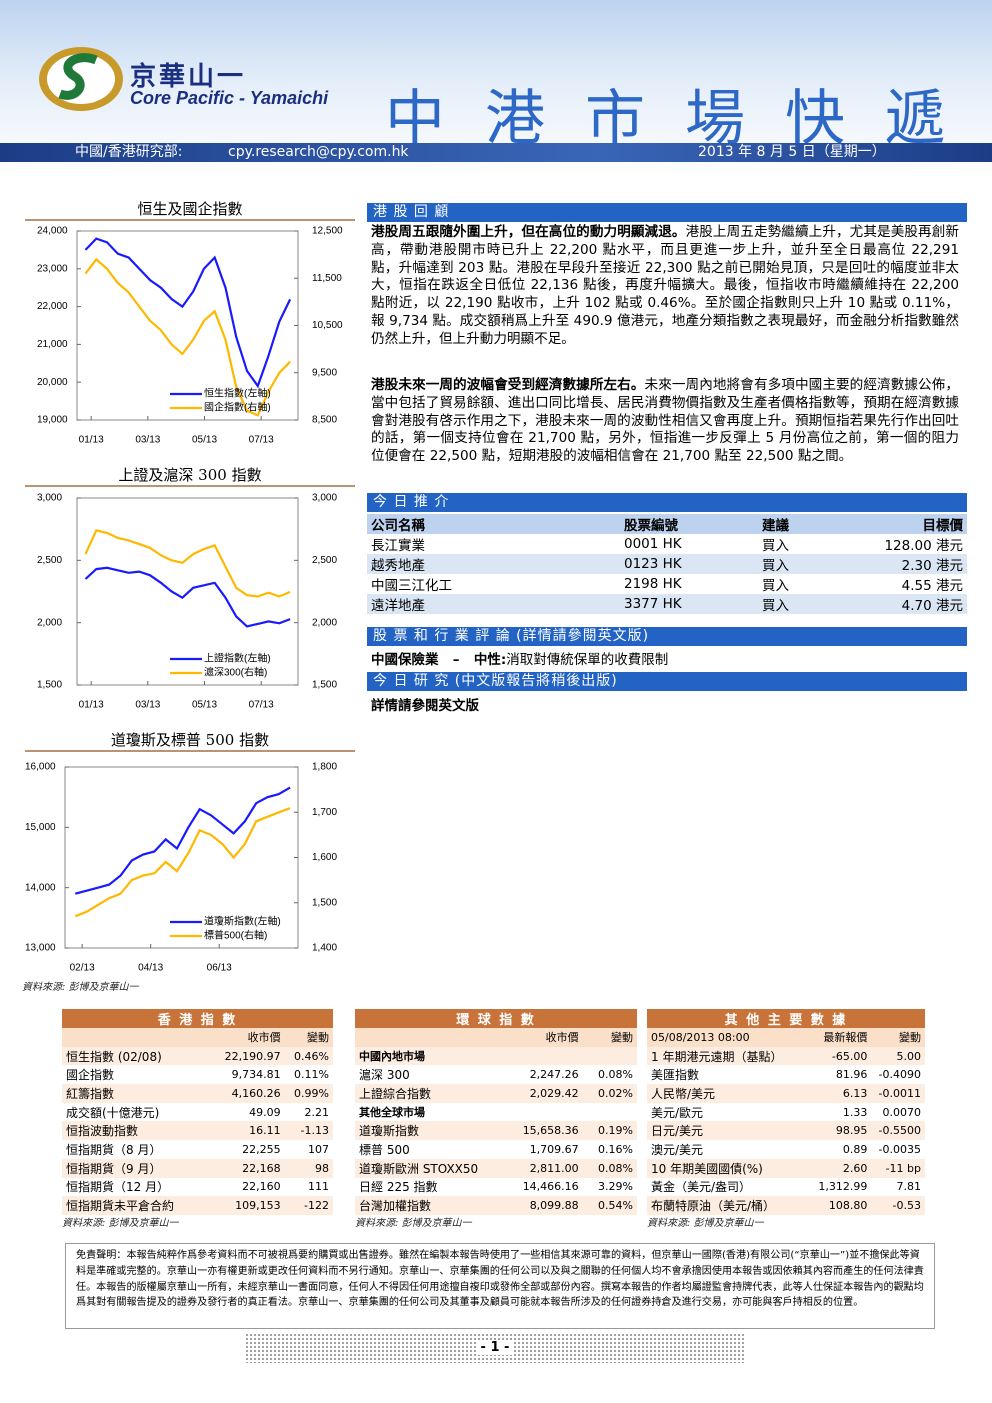 The width and height of the screenshot is (992, 1403). What do you see at coordinates (899, 1093) in the screenshot?
I see `table-cell: -0.0011` at bounding box center [899, 1093].